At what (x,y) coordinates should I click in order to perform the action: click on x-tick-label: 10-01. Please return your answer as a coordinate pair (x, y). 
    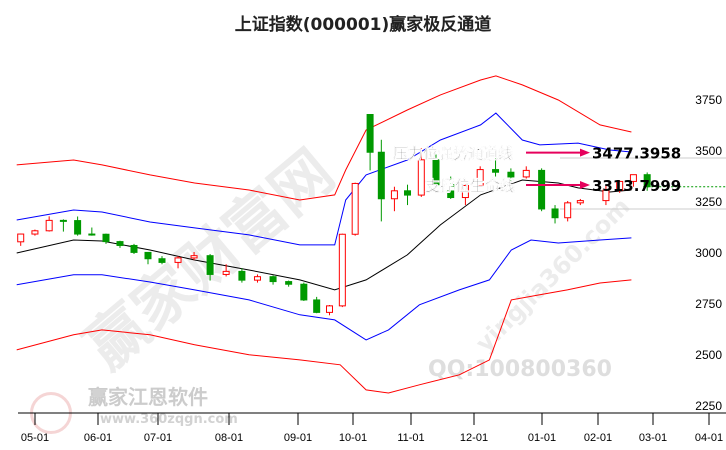
    Looking at the image, I should click on (353, 438).